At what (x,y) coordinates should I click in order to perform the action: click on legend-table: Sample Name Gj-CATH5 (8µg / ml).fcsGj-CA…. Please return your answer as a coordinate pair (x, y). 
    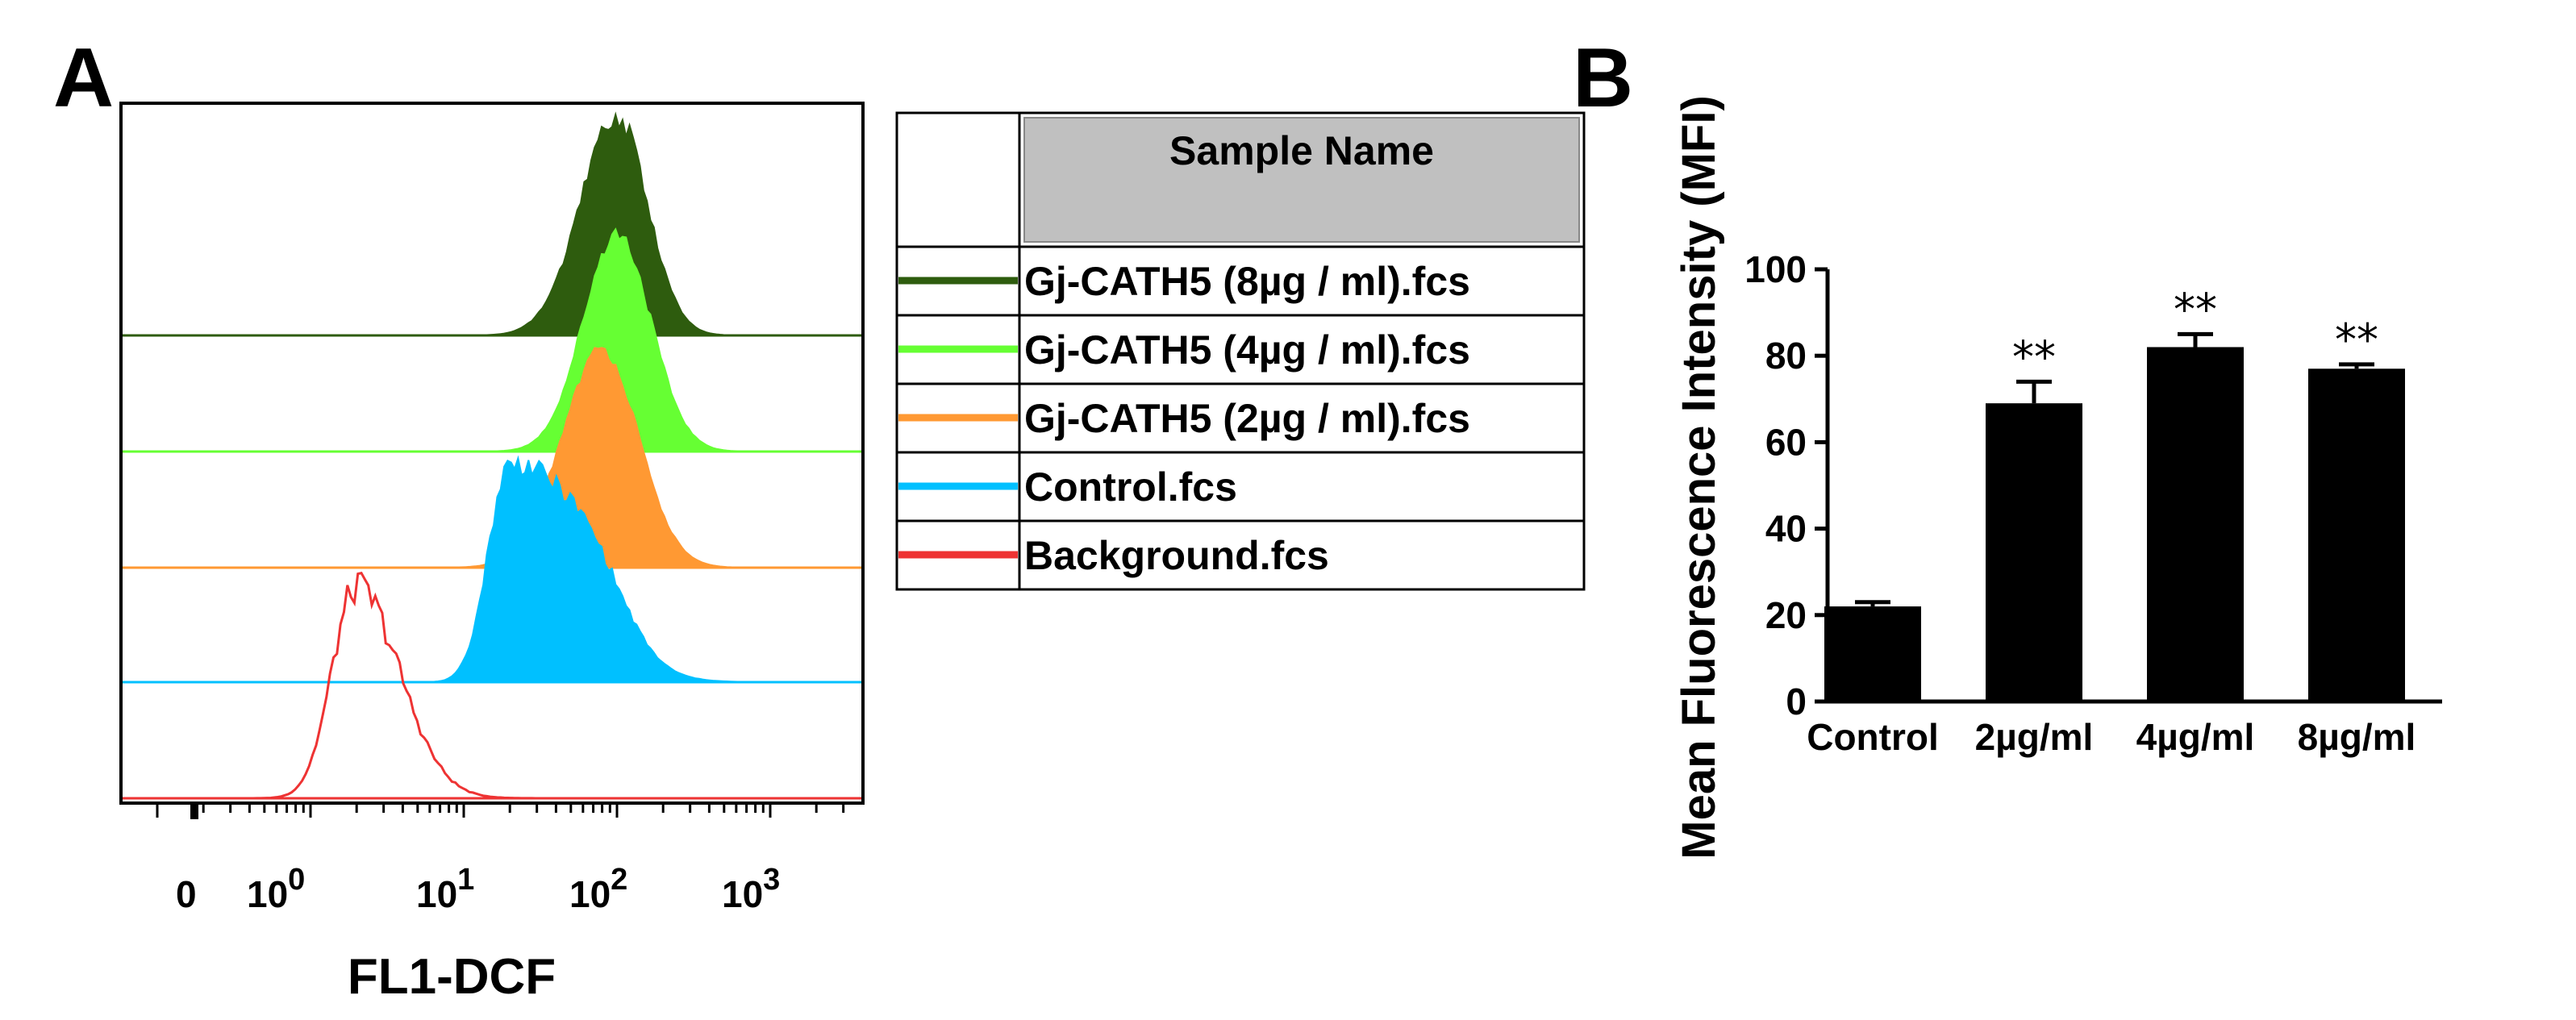
    Looking at the image, I should click on (1240, 351).